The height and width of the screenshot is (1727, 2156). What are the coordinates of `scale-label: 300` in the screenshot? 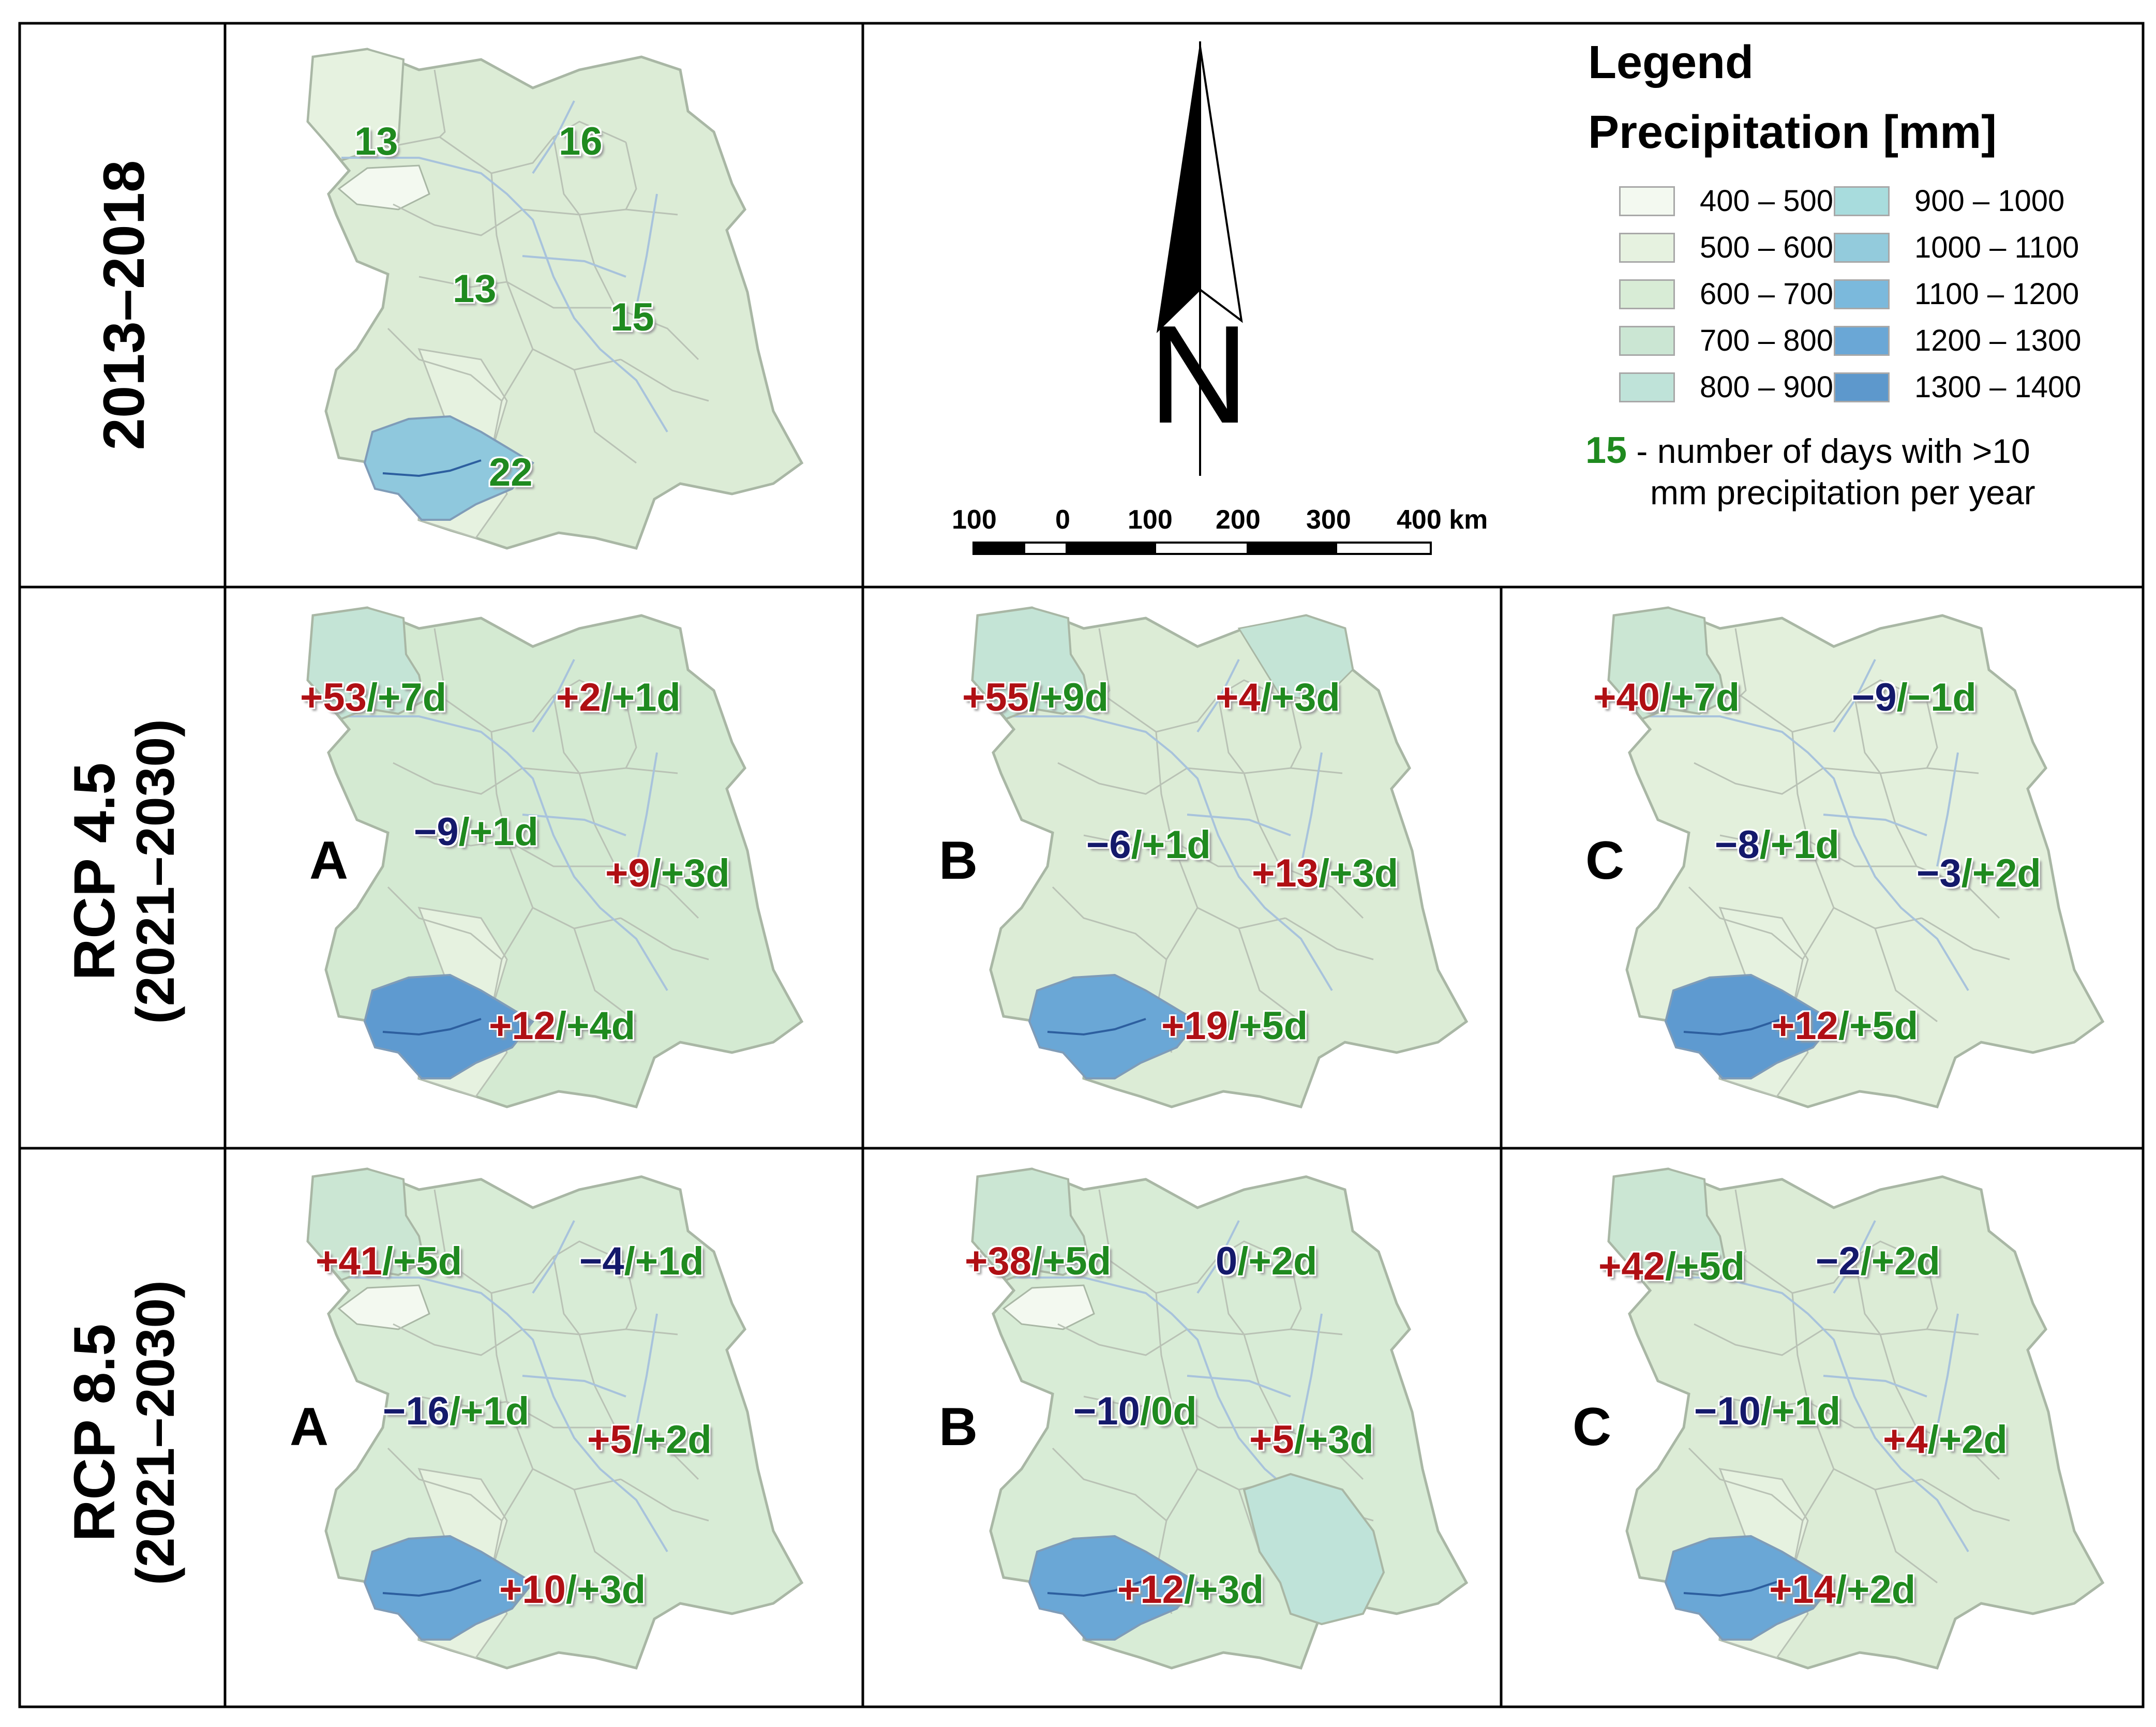 It's located at (1328, 520).